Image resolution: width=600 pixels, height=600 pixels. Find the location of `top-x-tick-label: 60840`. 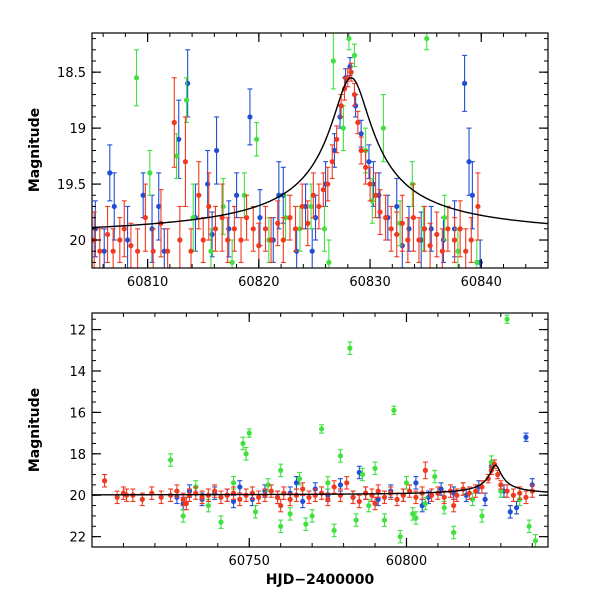

top-x-tick-label: 60840 is located at coordinates (481, 282).